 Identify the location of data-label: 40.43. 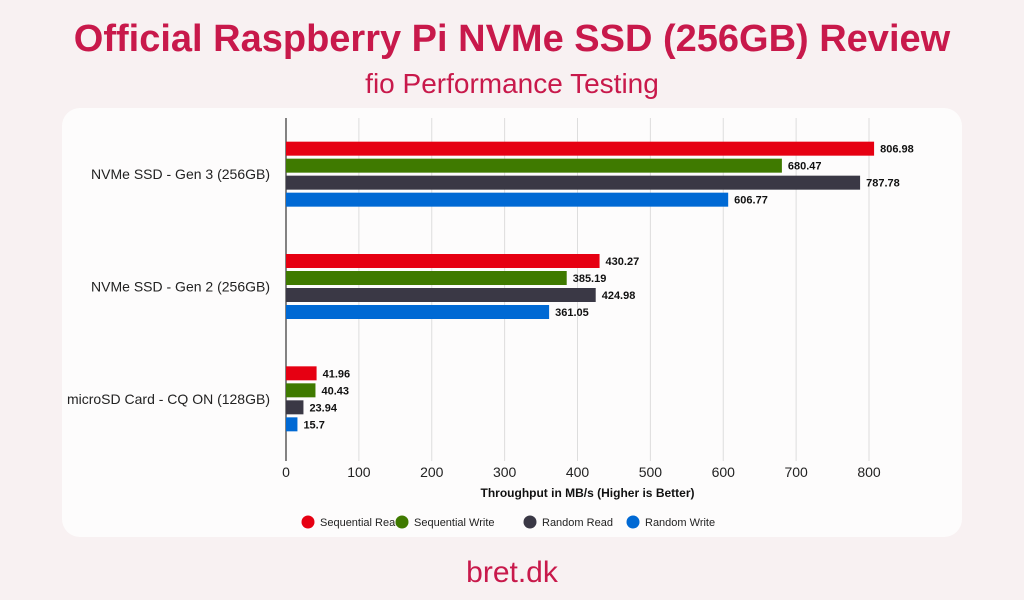
(335, 391).